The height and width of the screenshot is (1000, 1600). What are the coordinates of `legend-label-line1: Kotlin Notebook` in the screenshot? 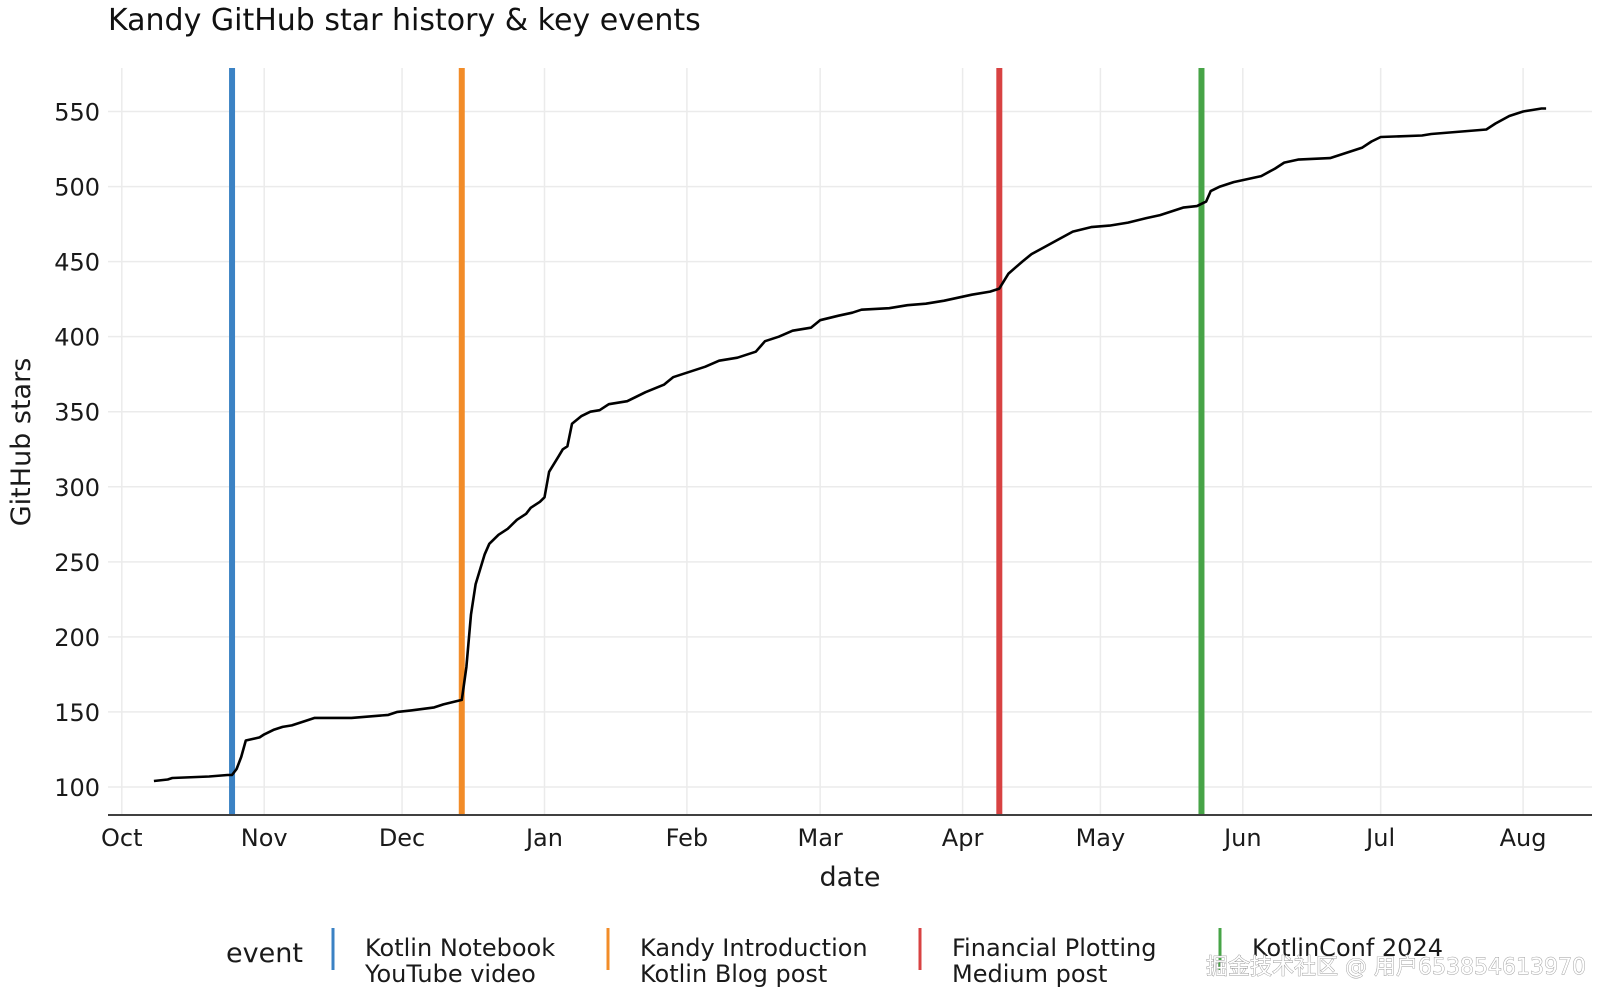 It's located at (460, 948).